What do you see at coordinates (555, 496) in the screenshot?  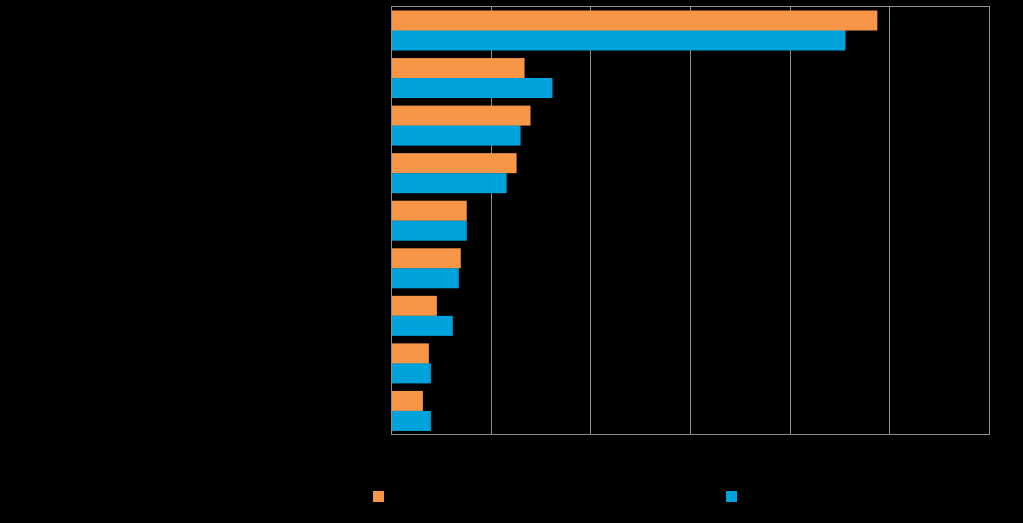 I see `legend` at bounding box center [555, 496].